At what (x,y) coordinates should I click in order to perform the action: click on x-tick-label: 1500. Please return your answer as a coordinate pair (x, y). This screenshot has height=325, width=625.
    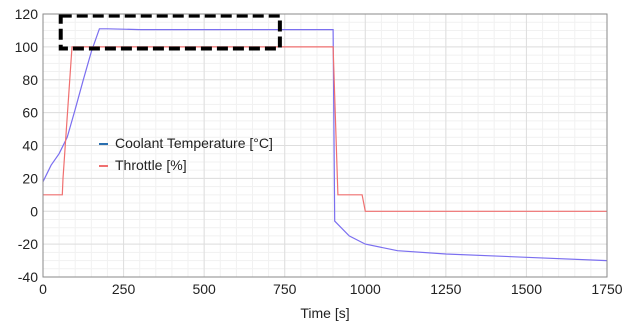
    Looking at the image, I should click on (526, 289).